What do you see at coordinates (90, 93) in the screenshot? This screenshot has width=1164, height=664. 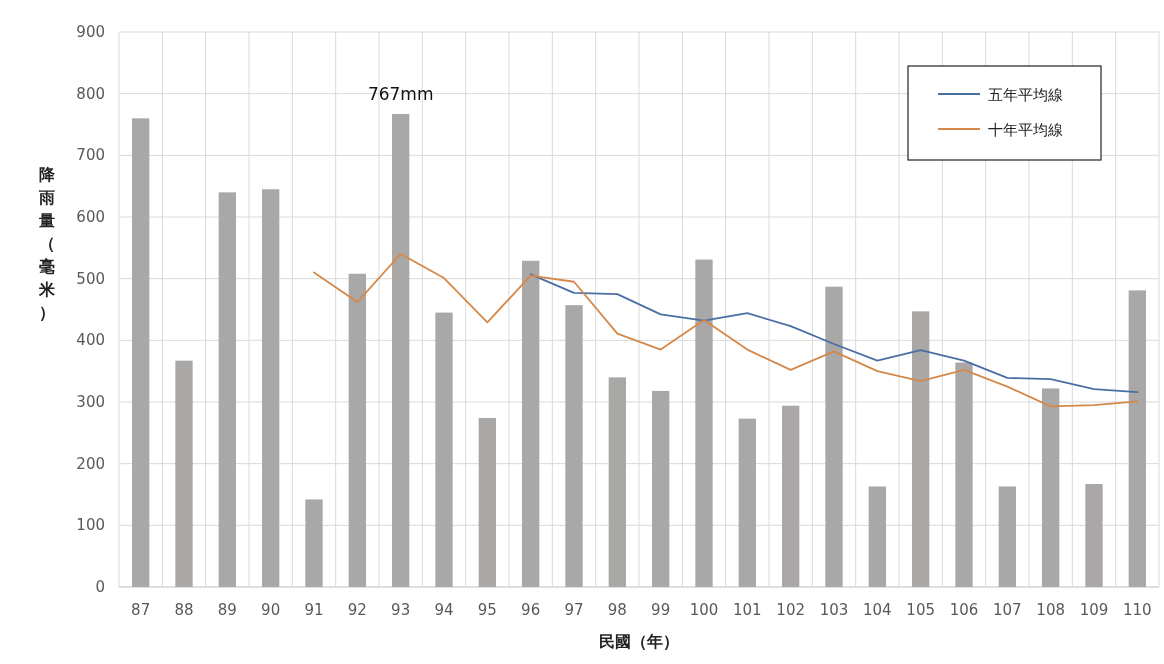 I see `y-tick-label: 800` at bounding box center [90, 93].